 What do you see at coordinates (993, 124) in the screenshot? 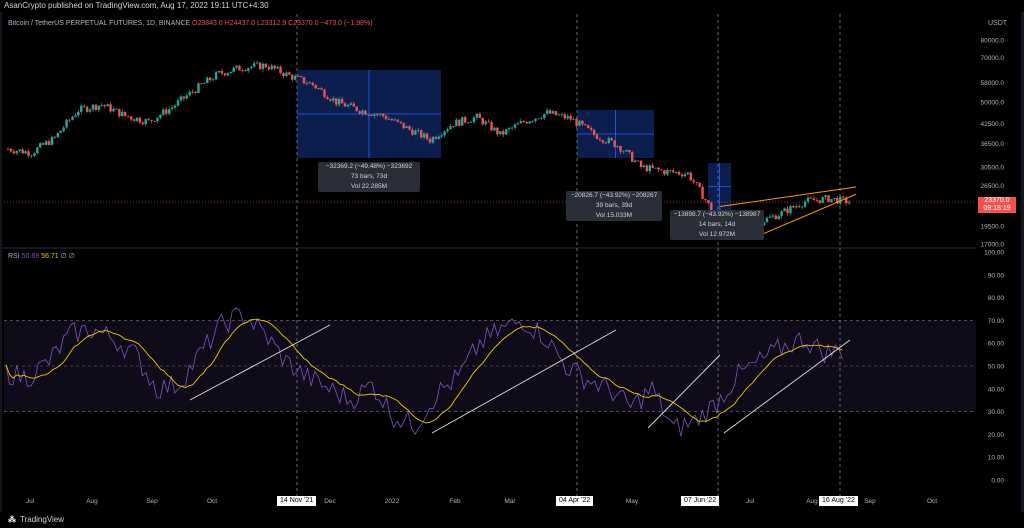
I see `price-tick-label: 42500.0` at bounding box center [993, 124].